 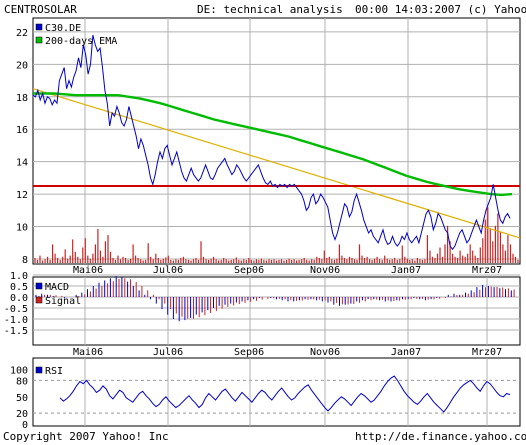 What do you see at coordinates (22, 65) in the screenshot?
I see `price-tick-label: 20` at bounding box center [22, 65].